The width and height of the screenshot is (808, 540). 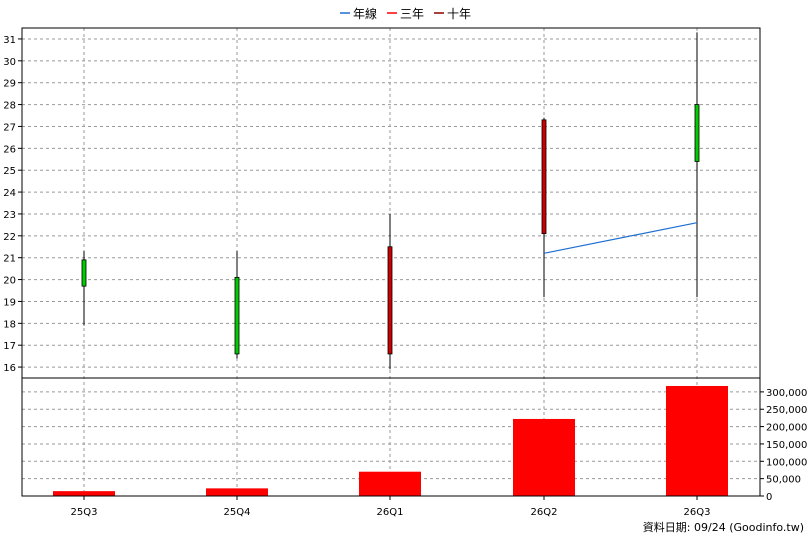 What do you see at coordinates (9, 193) in the screenshot?
I see `price-tick-label: 24` at bounding box center [9, 193].